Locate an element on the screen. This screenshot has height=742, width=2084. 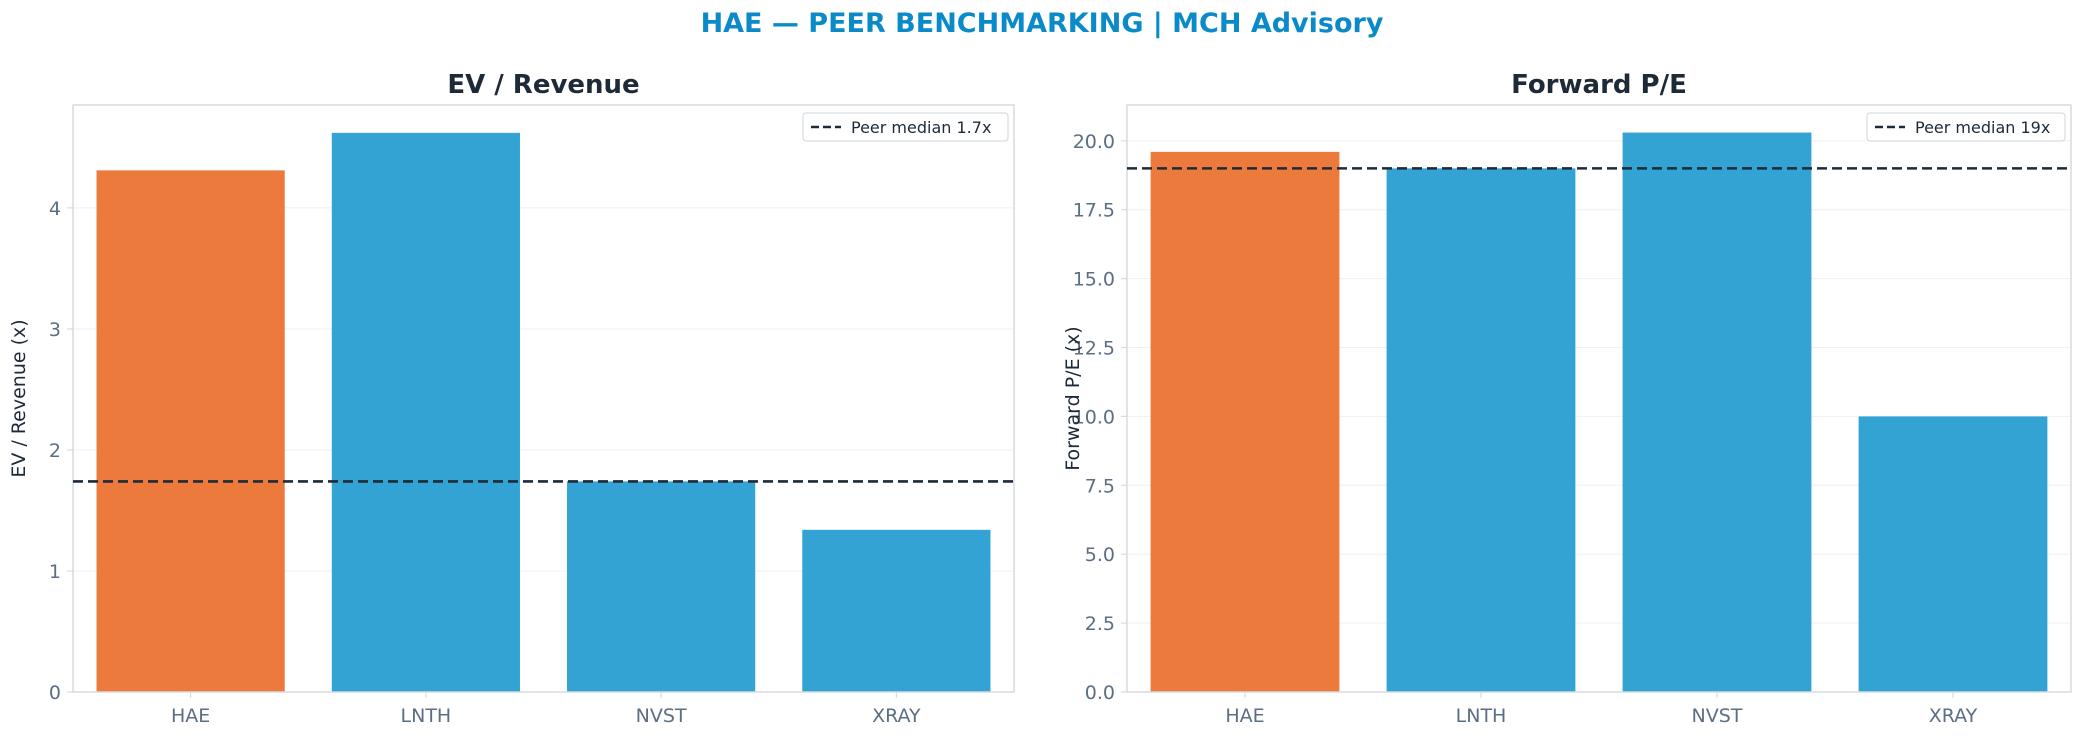
y-tick-label: 15.0 is located at coordinates (1094, 280).